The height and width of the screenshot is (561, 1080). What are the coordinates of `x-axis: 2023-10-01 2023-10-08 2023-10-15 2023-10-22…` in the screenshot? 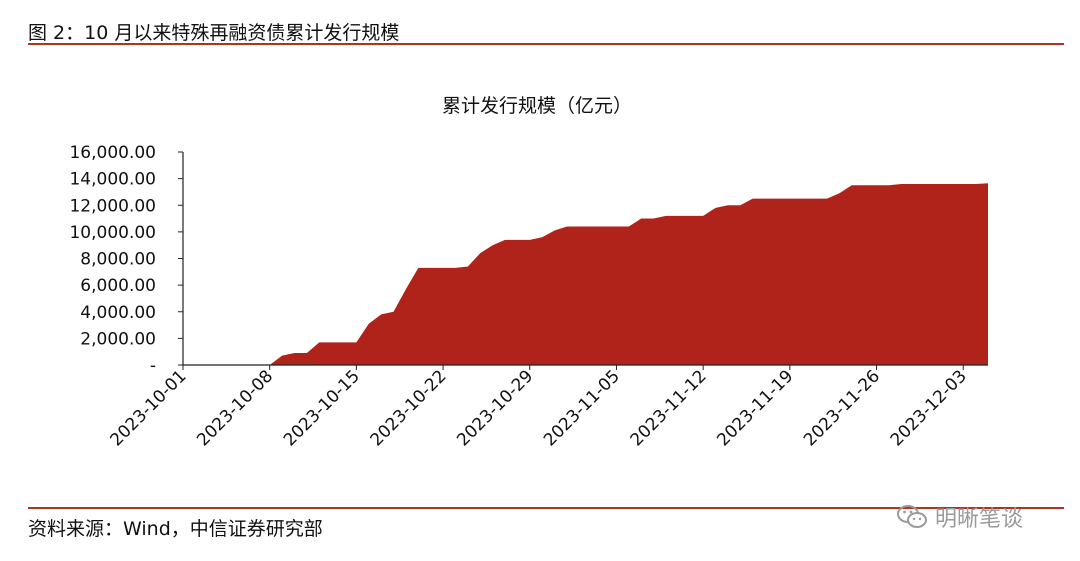 It's located at (547, 407).